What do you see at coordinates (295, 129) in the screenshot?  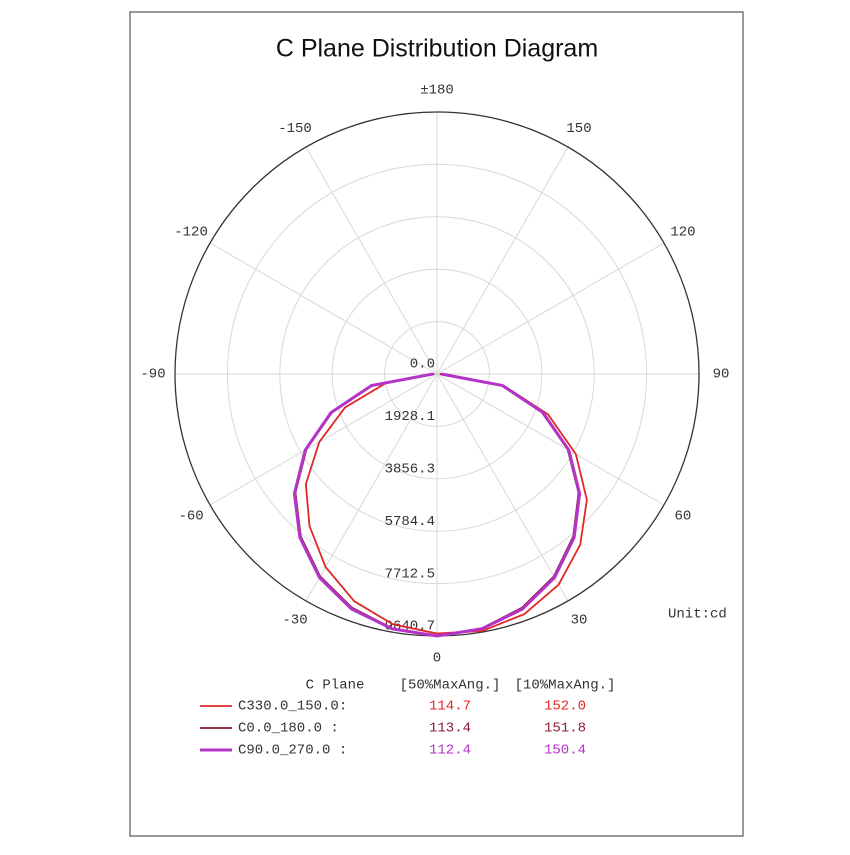 I see `angle-tick-label: -150` at bounding box center [295, 129].